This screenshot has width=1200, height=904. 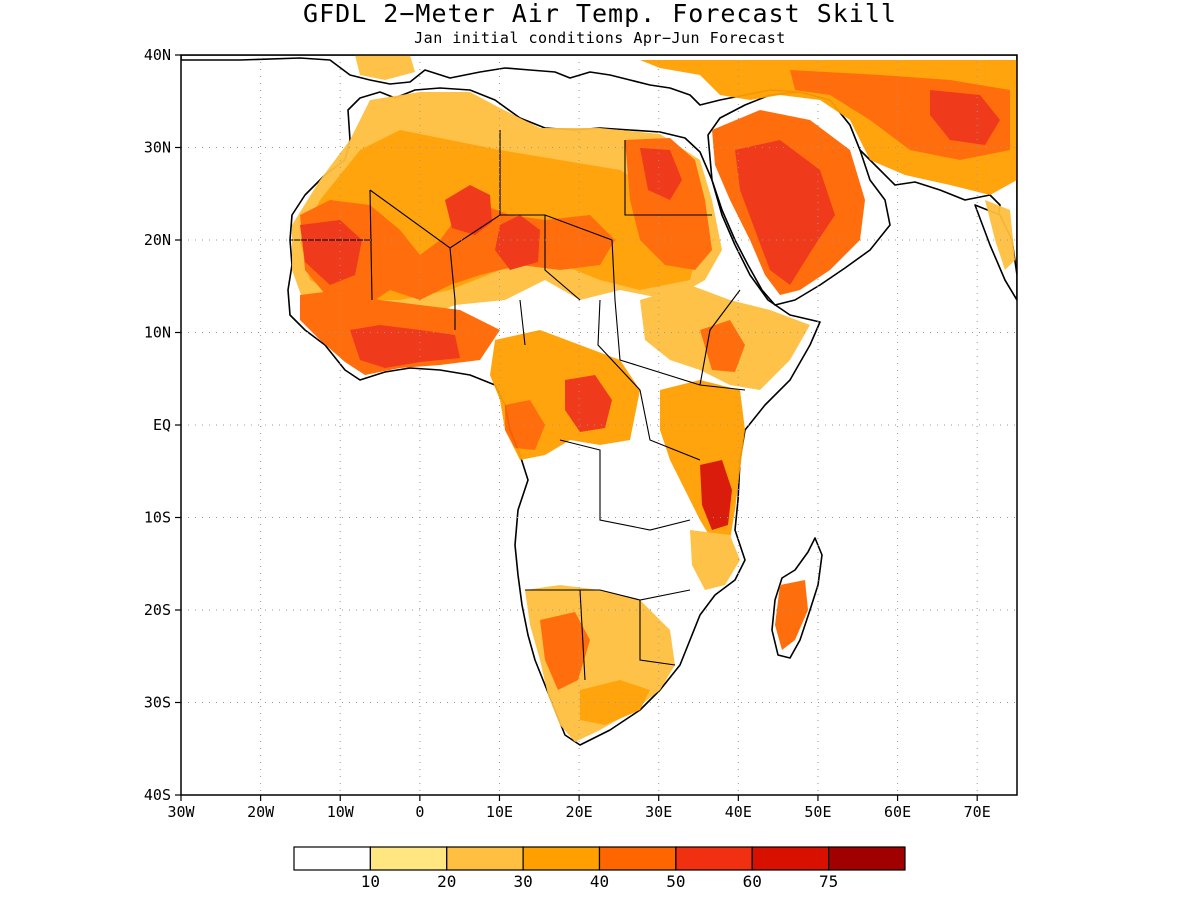 I want to click on lat-tick-label: 30S, so click(x=157, y=703).